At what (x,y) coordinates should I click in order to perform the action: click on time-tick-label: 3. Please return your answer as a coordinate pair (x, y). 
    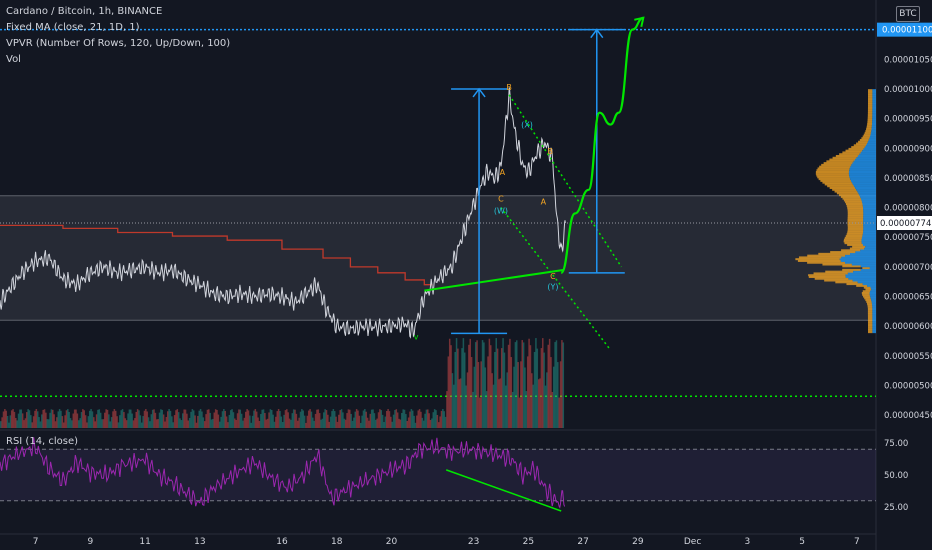
    Looking at the image, I should click on (747, 542).